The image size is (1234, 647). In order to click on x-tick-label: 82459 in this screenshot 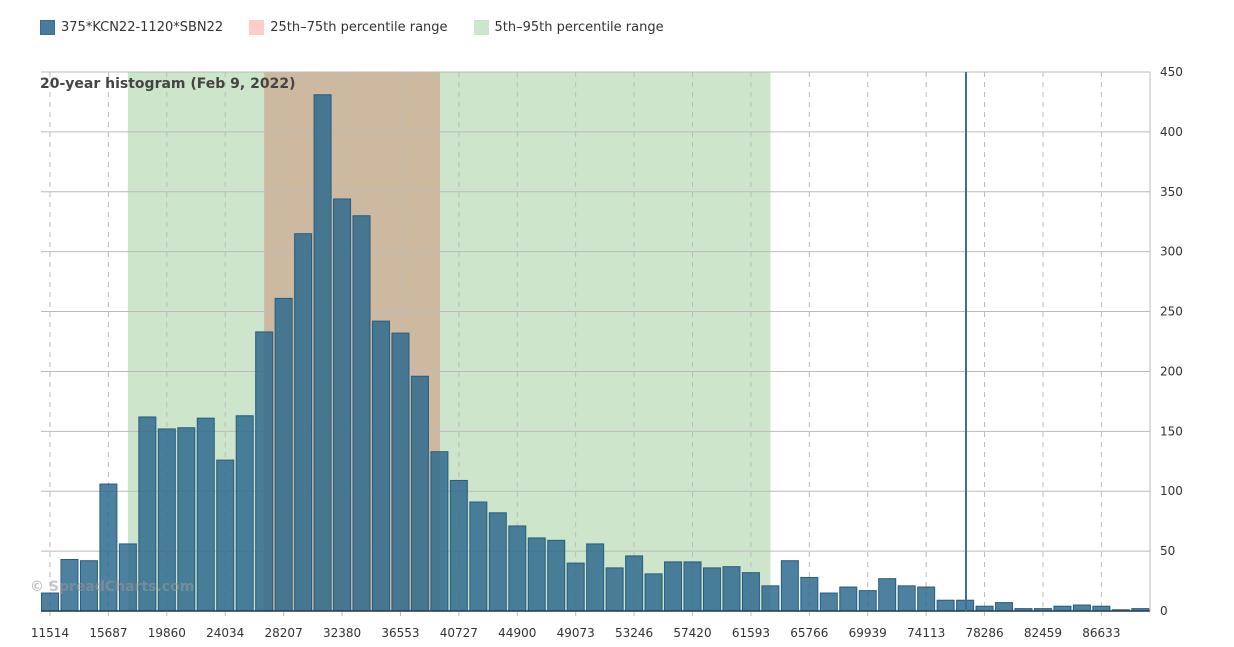, I will do `click(1043, 633)`.